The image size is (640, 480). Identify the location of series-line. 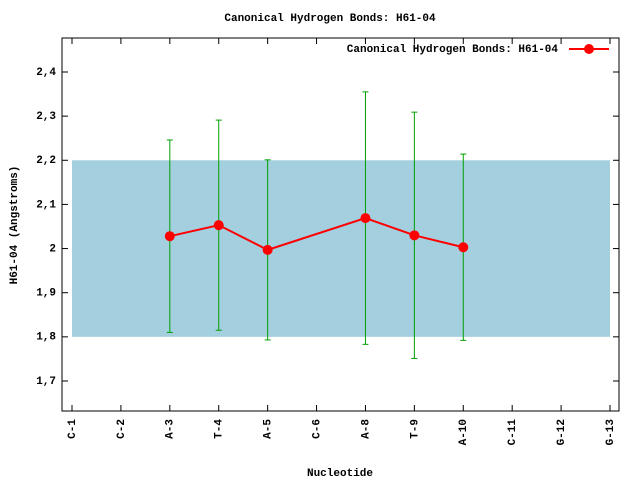
(316, 234).